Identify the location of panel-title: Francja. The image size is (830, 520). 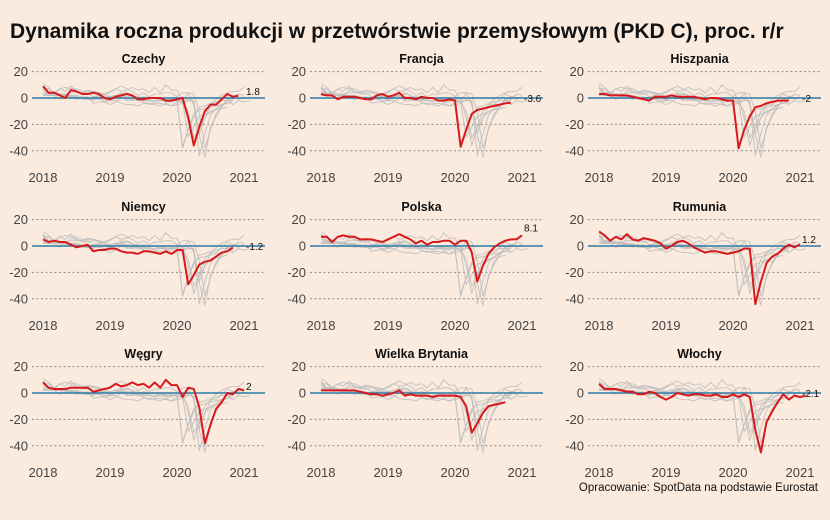
(422, 59).